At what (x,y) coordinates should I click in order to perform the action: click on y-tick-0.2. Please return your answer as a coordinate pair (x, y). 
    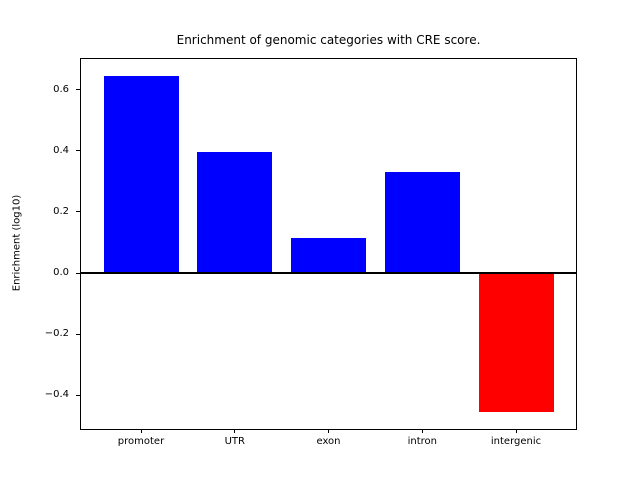
    Looking at the image, I should click on (78, 212).